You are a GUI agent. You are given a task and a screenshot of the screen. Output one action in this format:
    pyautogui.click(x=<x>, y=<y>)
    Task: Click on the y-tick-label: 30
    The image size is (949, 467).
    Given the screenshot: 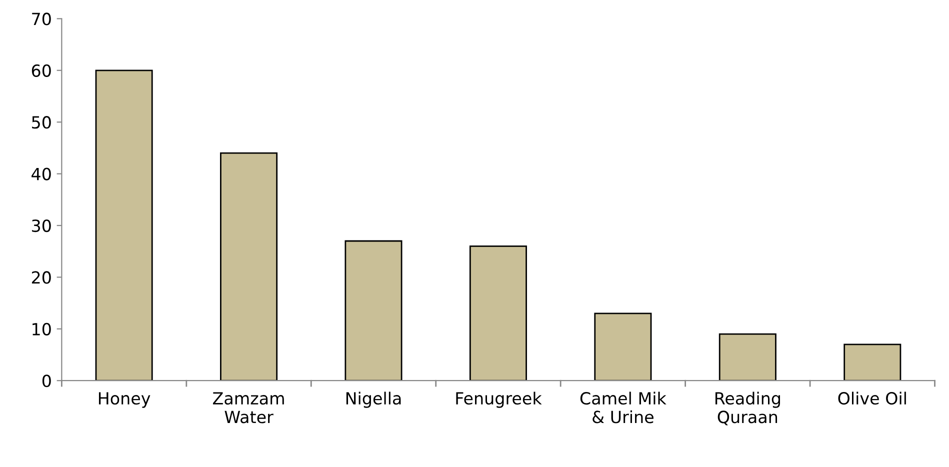 What is the action you would take?
    pyautogui.click(x=41, y=225)
    